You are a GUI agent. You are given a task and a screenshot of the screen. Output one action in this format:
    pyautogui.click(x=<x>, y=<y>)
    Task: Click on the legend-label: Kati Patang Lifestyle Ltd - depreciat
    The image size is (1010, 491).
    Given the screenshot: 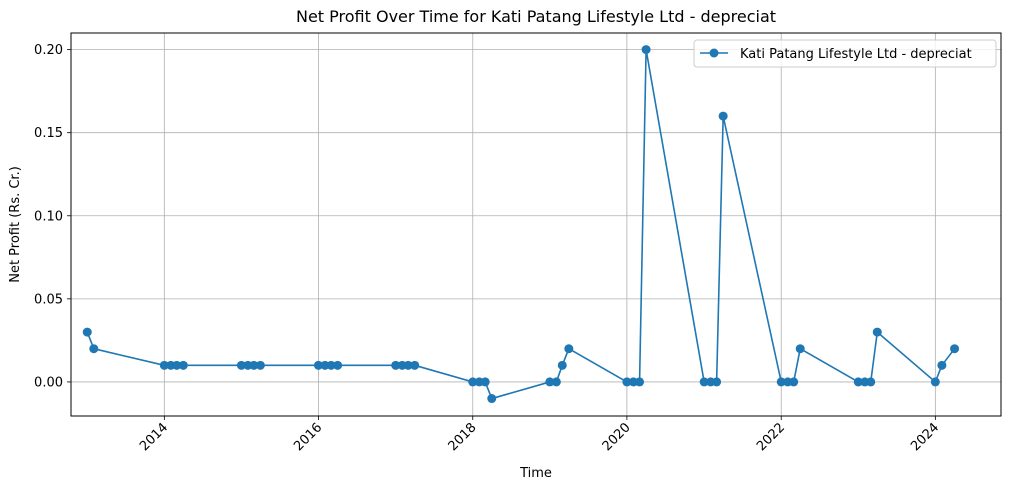 What is the action you would take?
    pyautogui.click(x=856, y=54)
    